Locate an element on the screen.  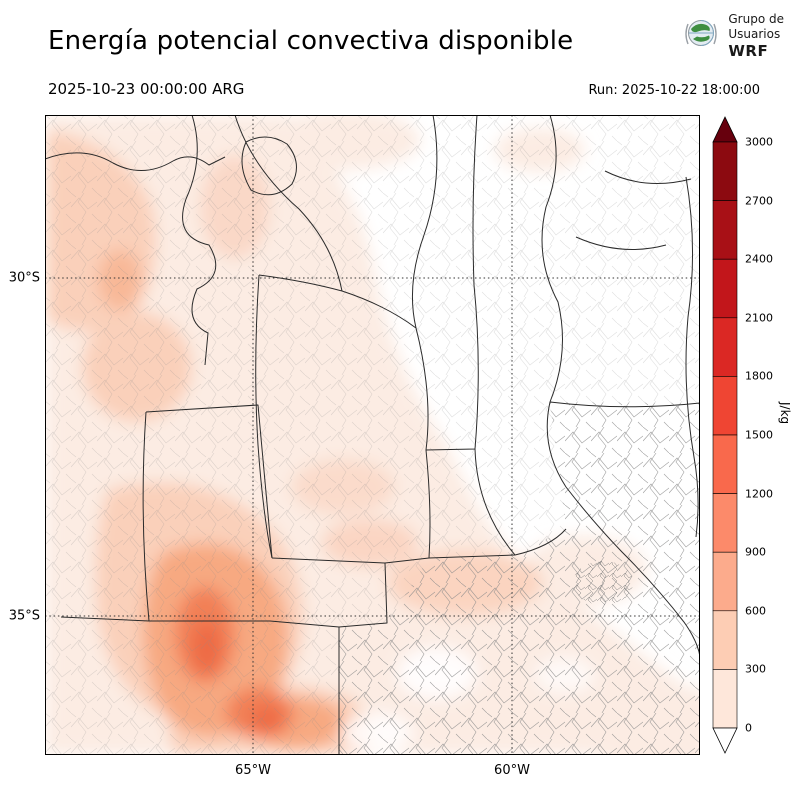
y-tick-30s: 30°S is located at coordinates (24, 278).